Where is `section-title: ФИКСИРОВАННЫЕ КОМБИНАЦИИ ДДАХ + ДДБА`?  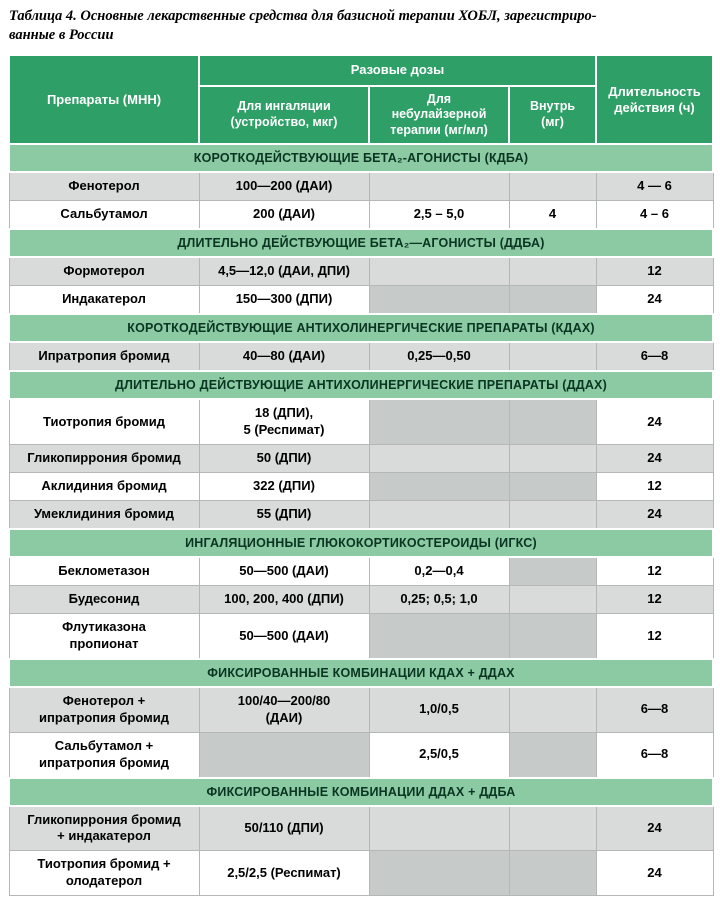
section-title: ФИКСИРОВАННЫЕ КОМБИНАЦИИ ДДАХ + ДДБА is located at coordinates (361, 791).